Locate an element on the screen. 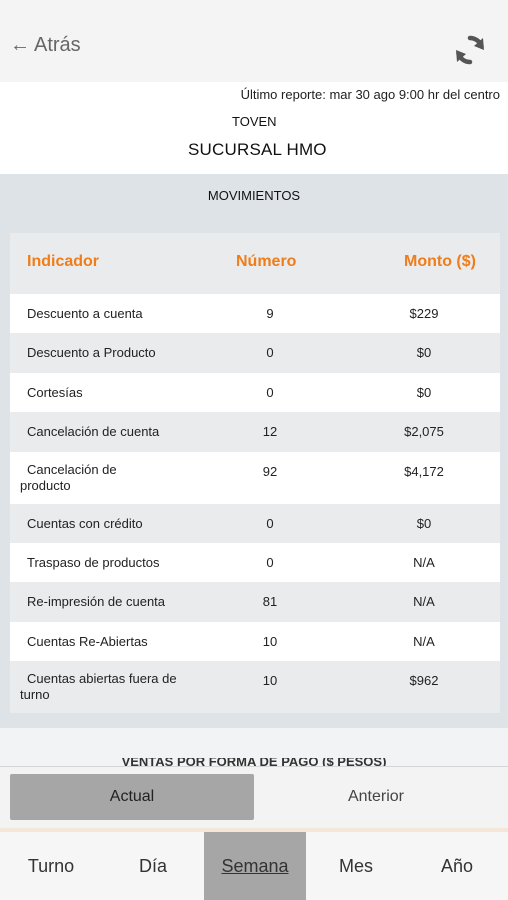 This screenshot has height=900, width=508. bottom-tab-bar: Turno Día Semana Mes Año is located at coordinates (254, 866).